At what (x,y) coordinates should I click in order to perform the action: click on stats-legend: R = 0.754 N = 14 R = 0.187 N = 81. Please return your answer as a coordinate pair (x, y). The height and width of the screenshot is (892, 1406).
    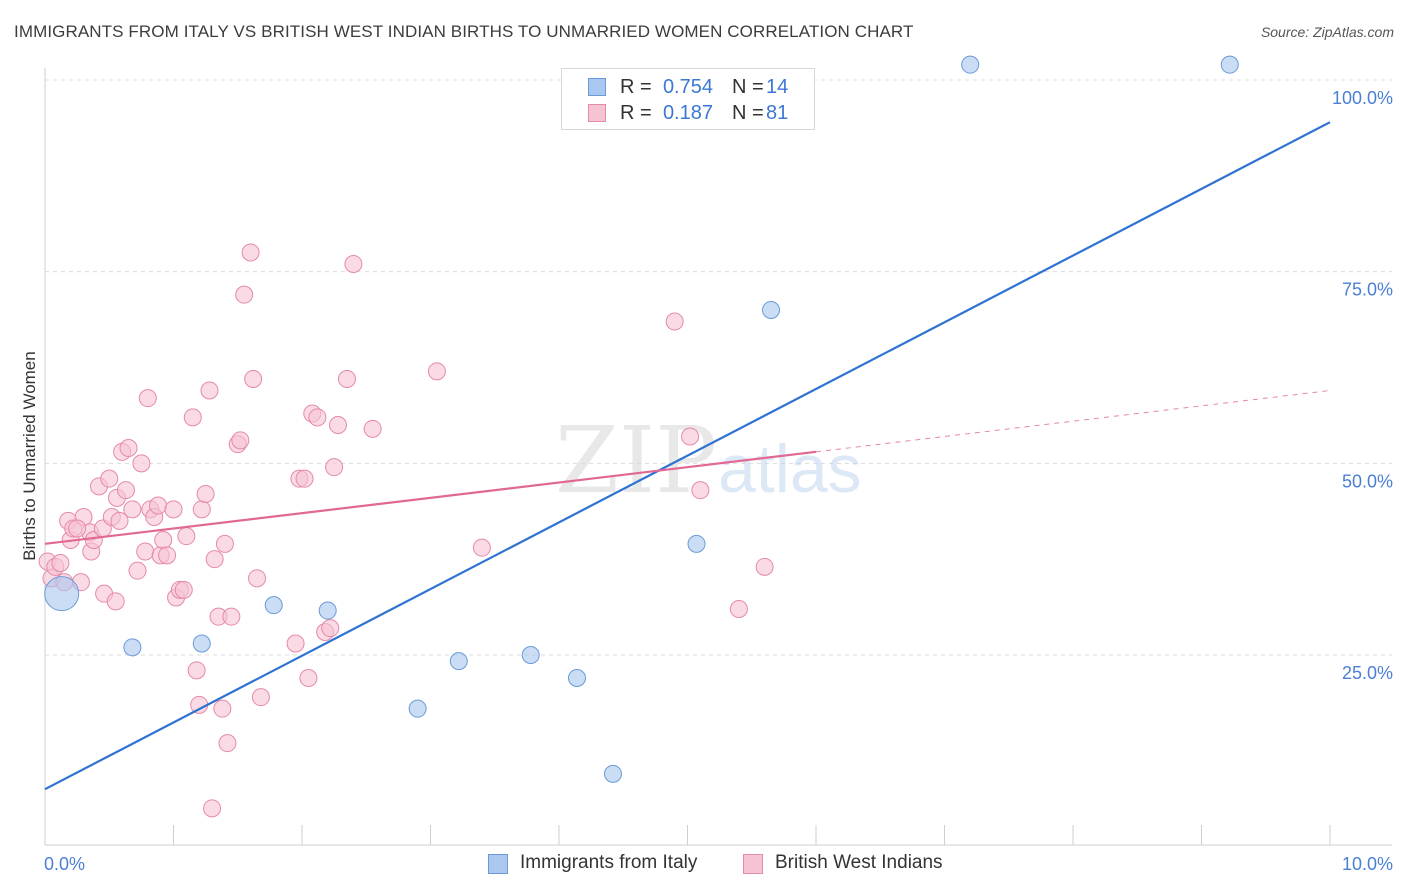
    Looking at the image, I should click on (688, 99).